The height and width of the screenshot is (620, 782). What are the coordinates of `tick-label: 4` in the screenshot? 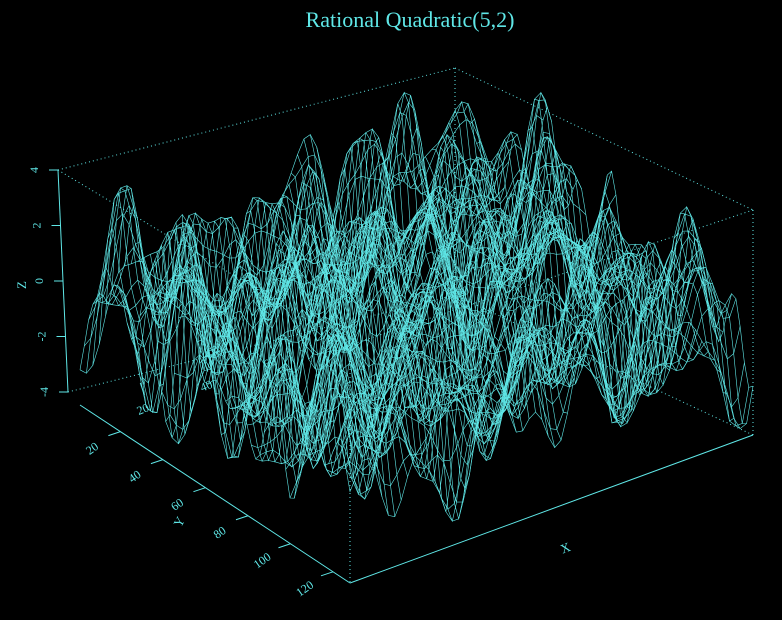 It's located at (34, 170).